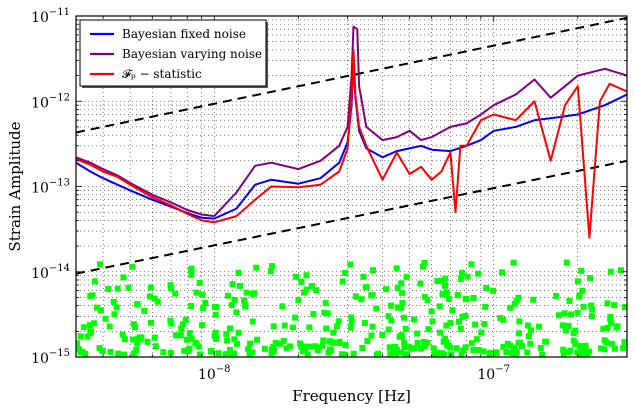  What do you see at coordinates (493, 373) in the screenshot?
I see `x-tick-label: 10⁻⁷` at bounding box center [493, 373].